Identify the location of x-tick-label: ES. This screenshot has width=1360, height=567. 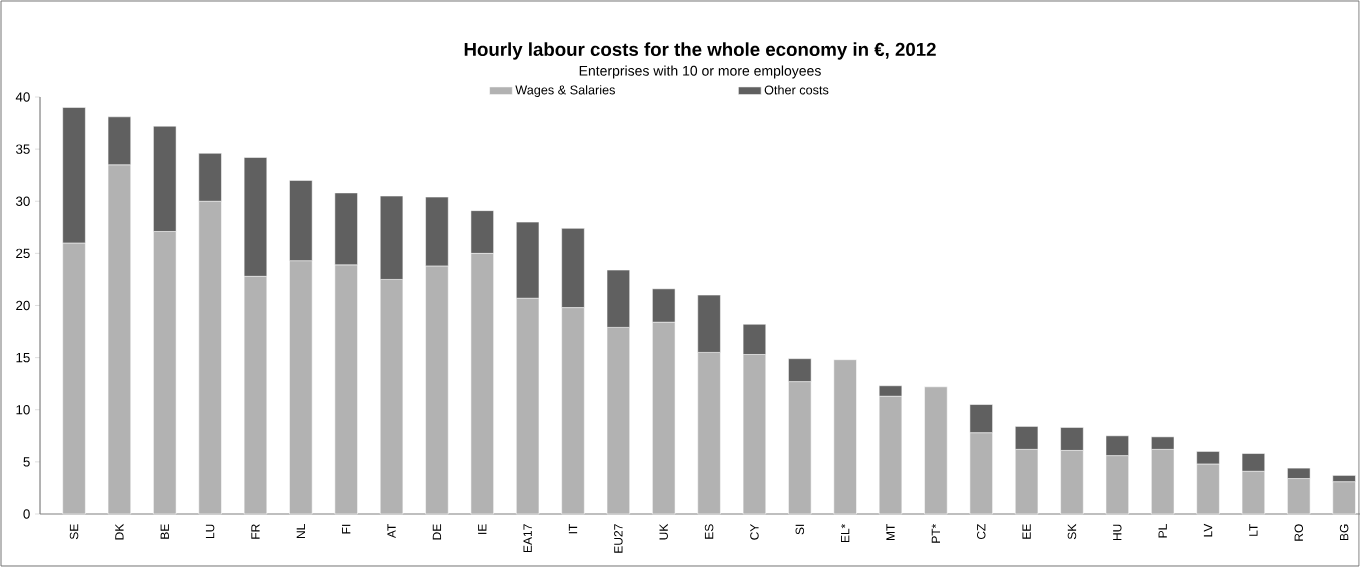
(709, 531).